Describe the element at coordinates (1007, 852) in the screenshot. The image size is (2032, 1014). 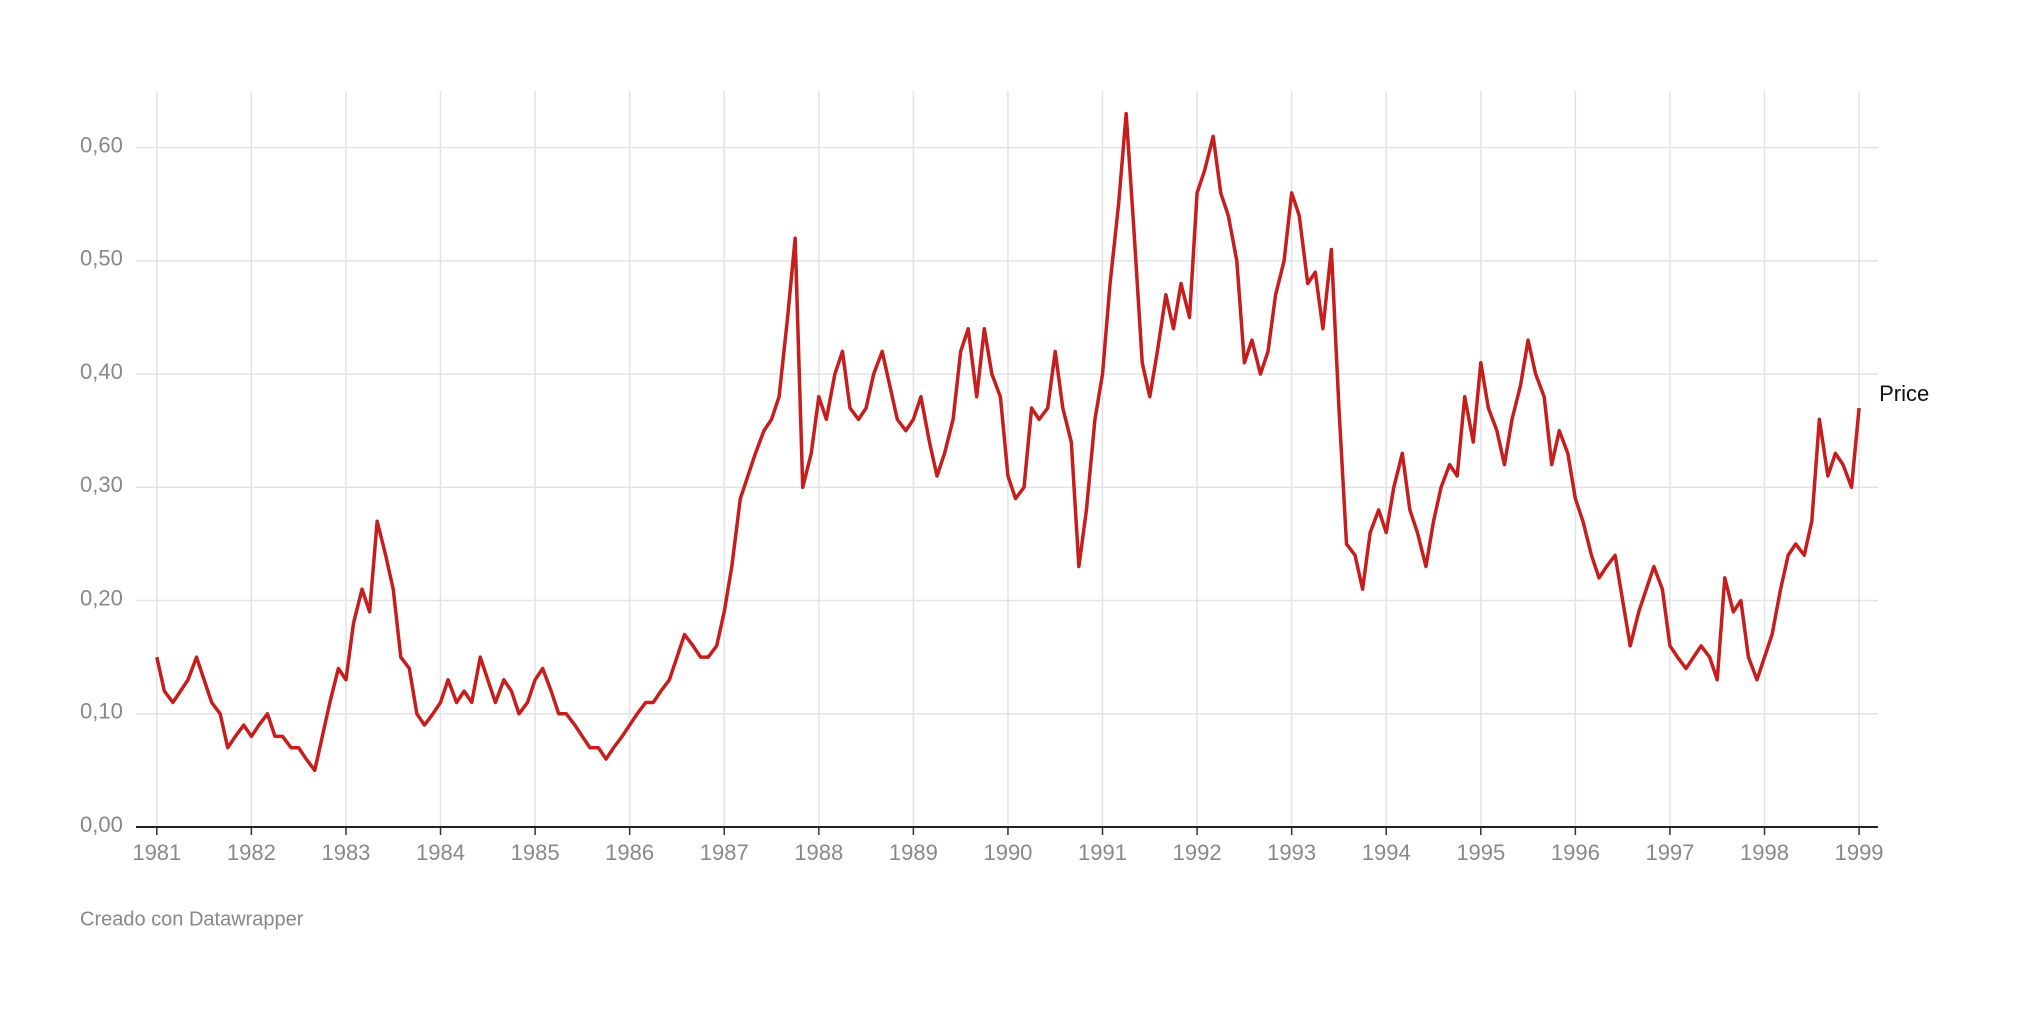
I see `x-tick-label: 1990` at that location.